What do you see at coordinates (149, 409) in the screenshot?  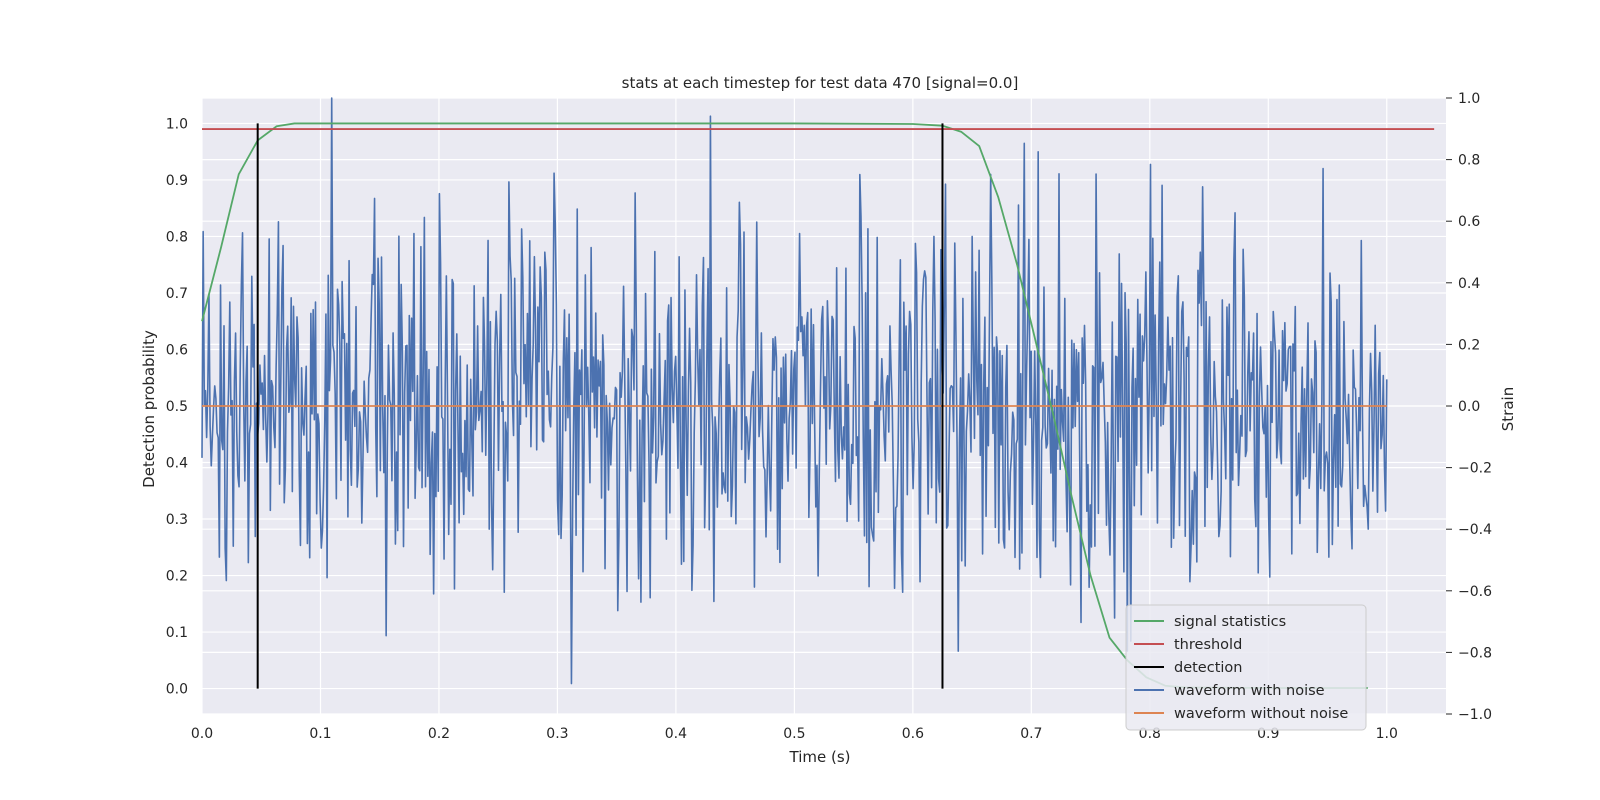 I see `y-axis-label-left: Detection probability` at bounding box center [149, 409].